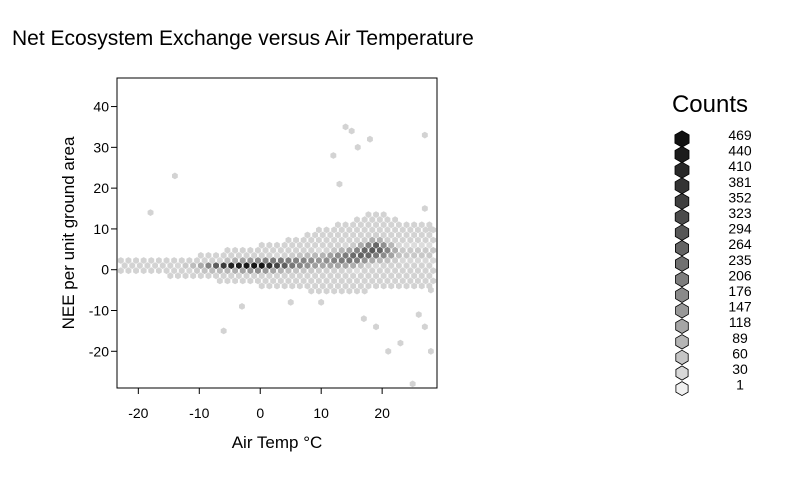 This screenshot has height=487, width=800. I want to click on legend-level-label: 410, so click(740, 166).